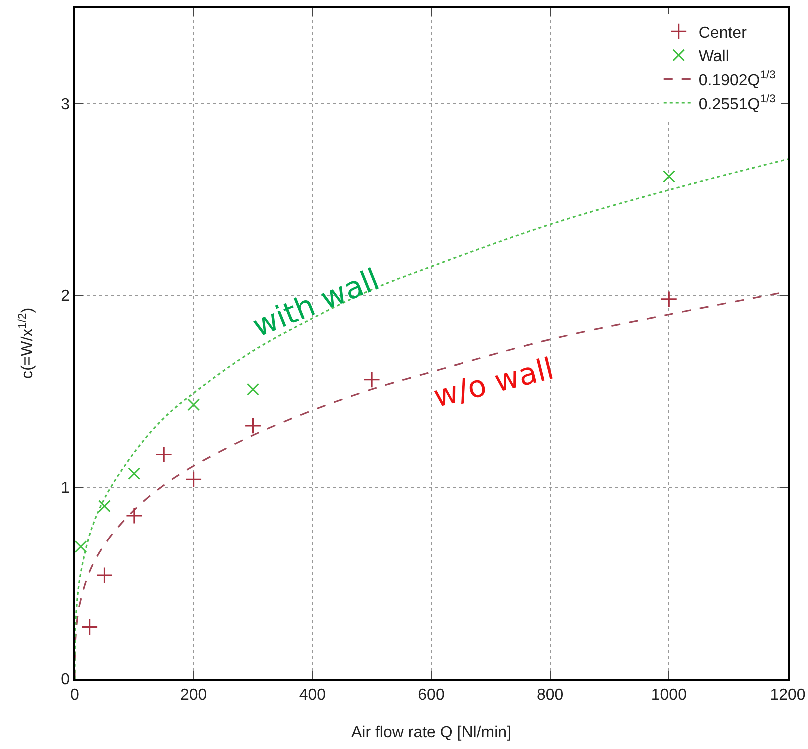 The width and height of the screenshot is (808, 749). What do you see at coordinates (65, 297) in the screenshot?
I see `y-tick-label: 2` at bounding box center [65, 297].